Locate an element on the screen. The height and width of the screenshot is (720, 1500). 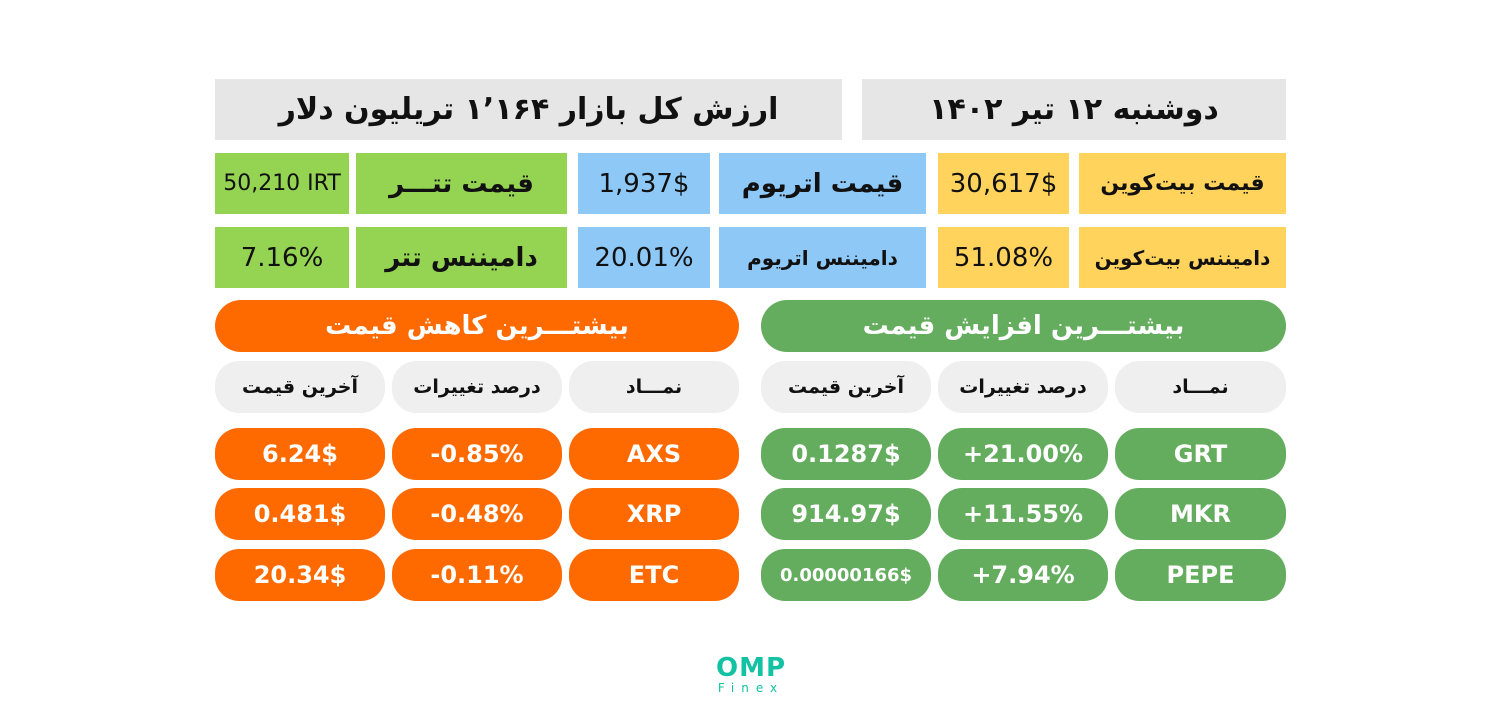
losers-row-3-symbol-text: ETC is located at coordinates (654, 575).